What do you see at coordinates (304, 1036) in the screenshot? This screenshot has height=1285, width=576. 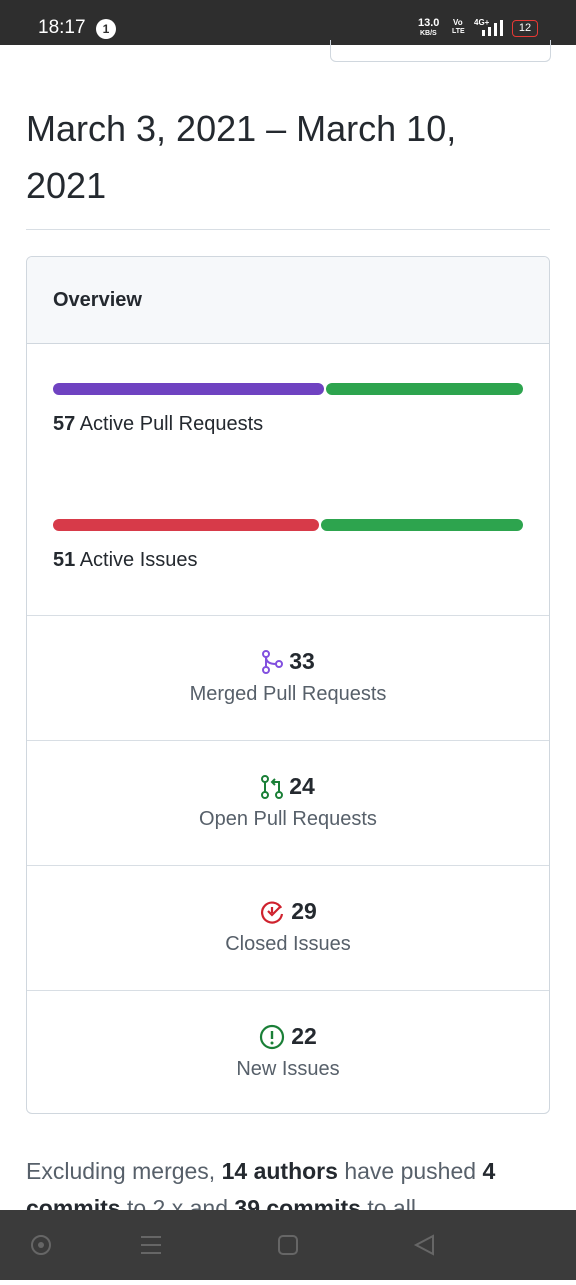 I see `stat-value: 22` at bounding box center [304, 1036].